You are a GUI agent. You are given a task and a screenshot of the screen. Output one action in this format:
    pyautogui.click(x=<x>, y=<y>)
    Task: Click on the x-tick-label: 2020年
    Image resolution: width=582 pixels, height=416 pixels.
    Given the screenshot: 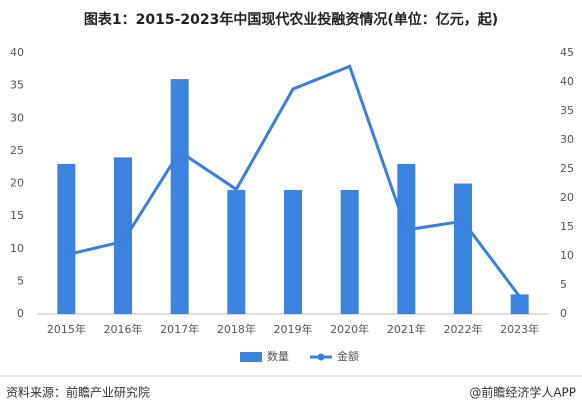 What is the action you would take?
    pyautogui.click(x=349, y=329)
    